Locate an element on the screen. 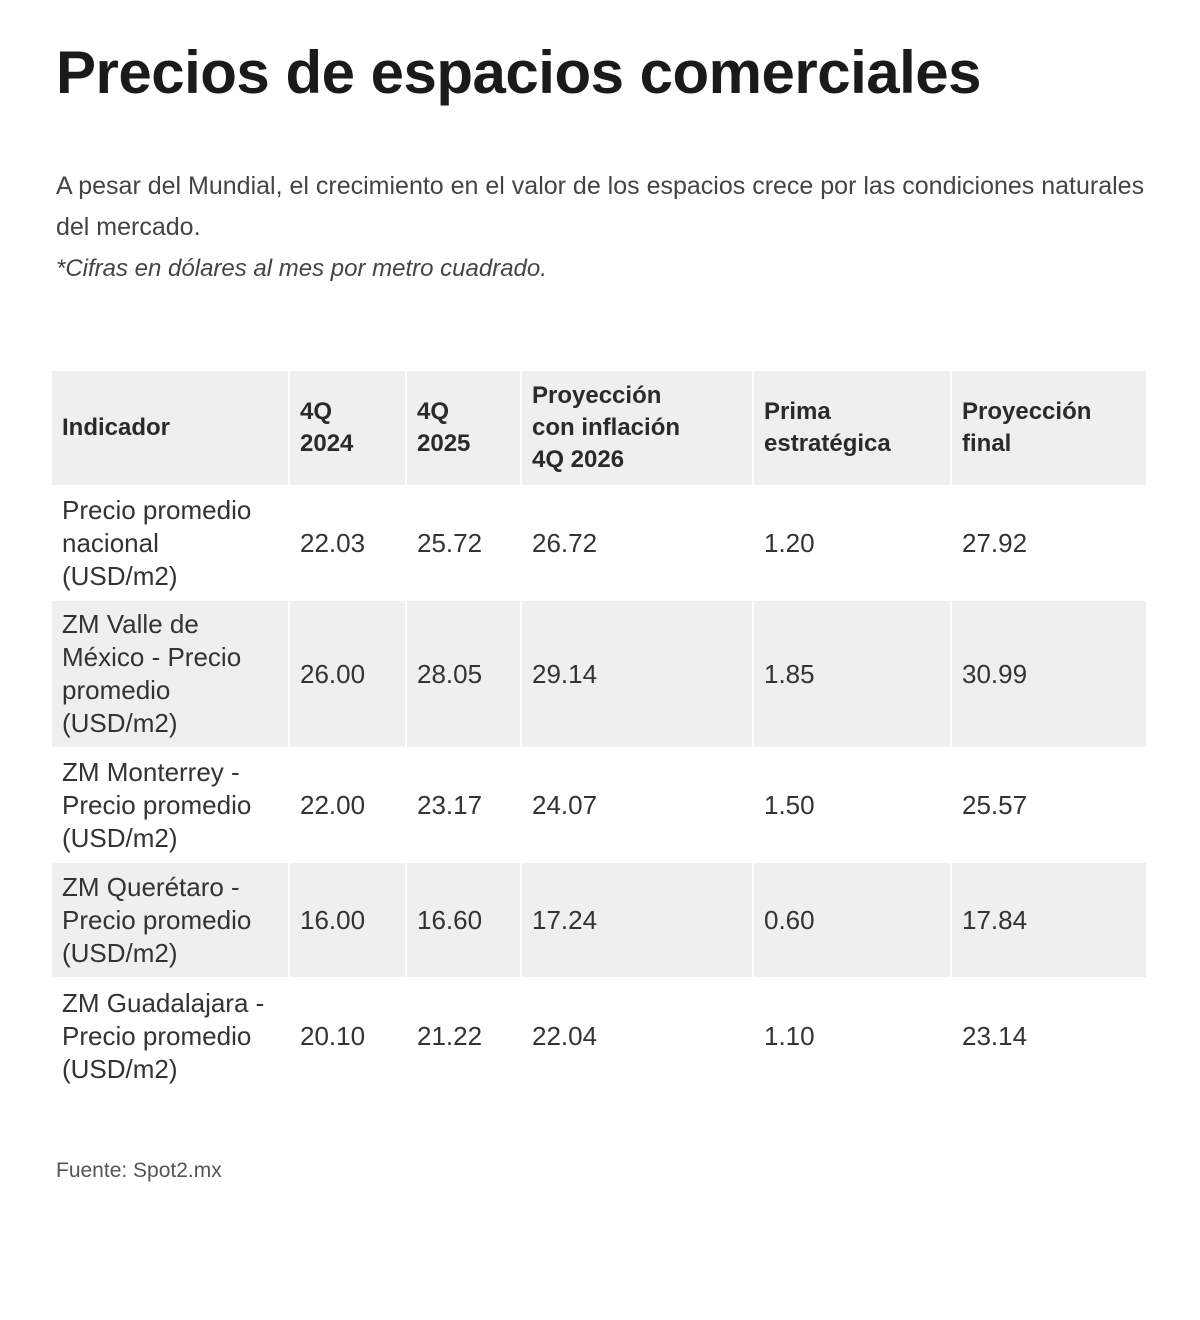 This screenshot has height=1320, width=1200. cell-proyeccion-final: 23.14 is located at coordinates (1049, 1037).